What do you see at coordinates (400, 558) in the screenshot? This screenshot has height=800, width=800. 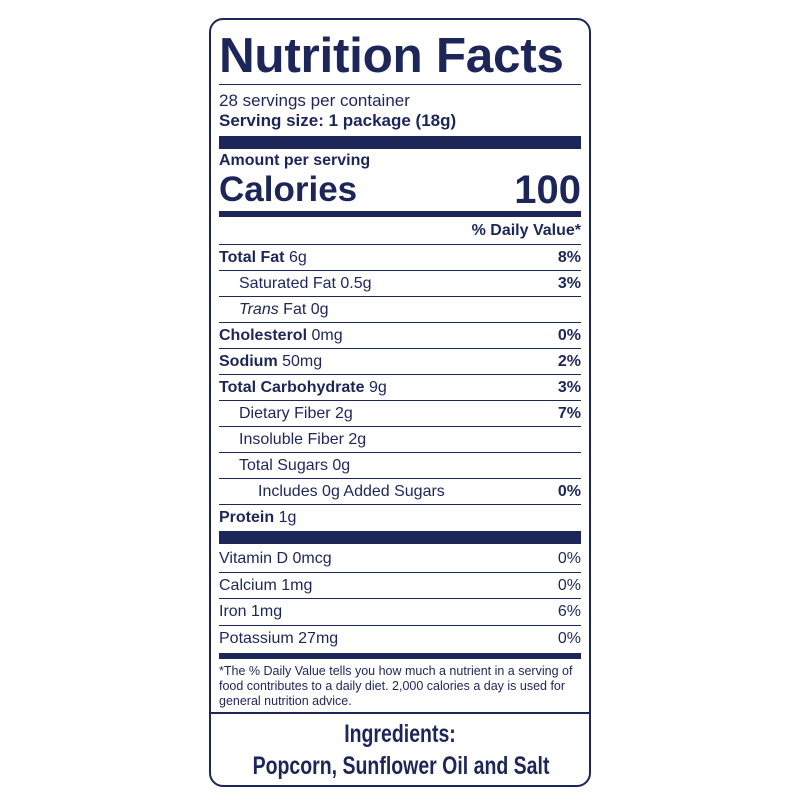 I see `vitamin-row: Vitamin D 0mcg 0%` at bounding box center [400, 558].